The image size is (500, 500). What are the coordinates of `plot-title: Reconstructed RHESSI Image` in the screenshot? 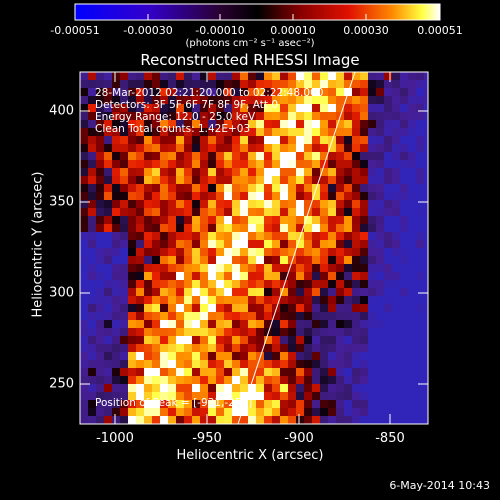 It's located at (250, 60).